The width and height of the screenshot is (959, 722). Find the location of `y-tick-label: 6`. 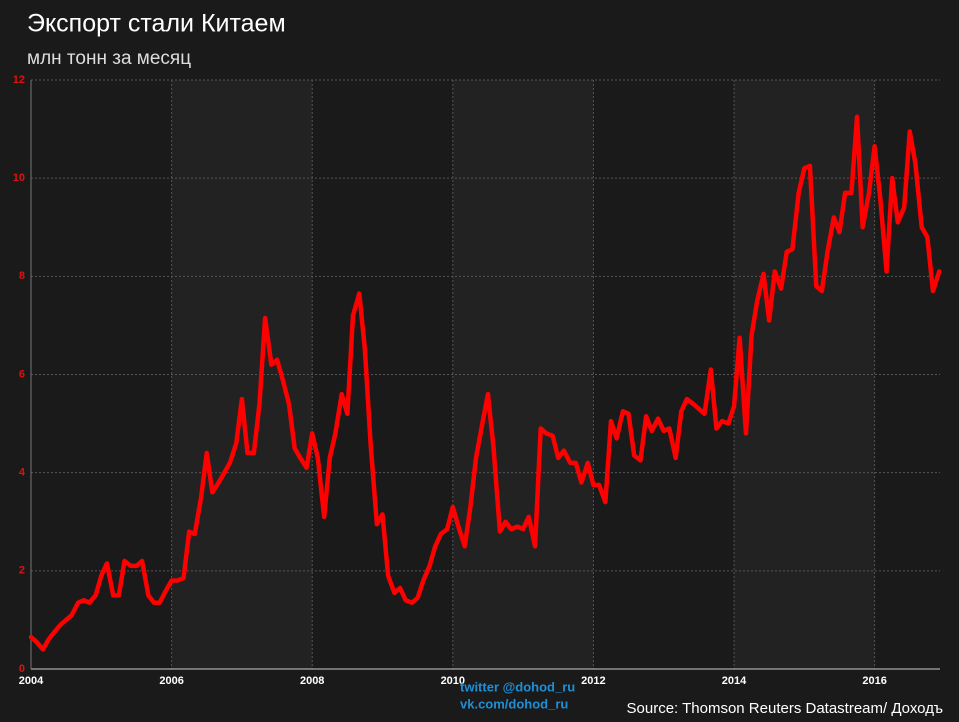

y-tick-label: 6 is located at coordinates (22, 374).